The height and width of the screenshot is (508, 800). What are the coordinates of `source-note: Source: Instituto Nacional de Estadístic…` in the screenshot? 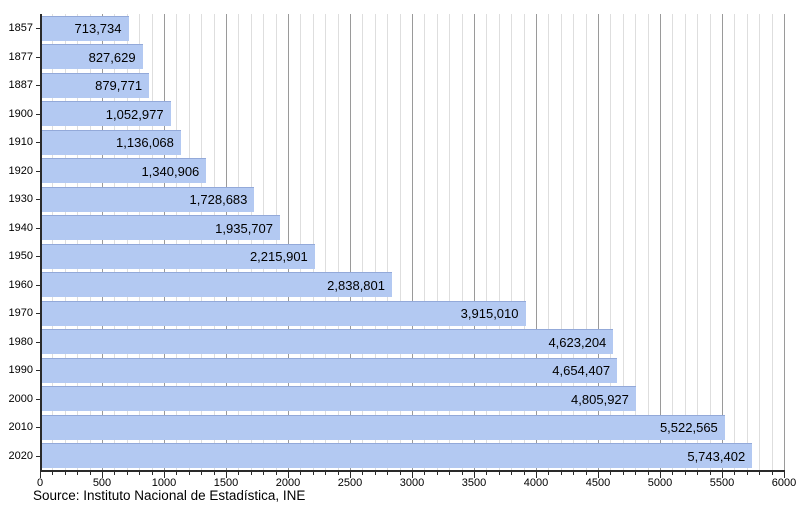 It's located at (169, 495).